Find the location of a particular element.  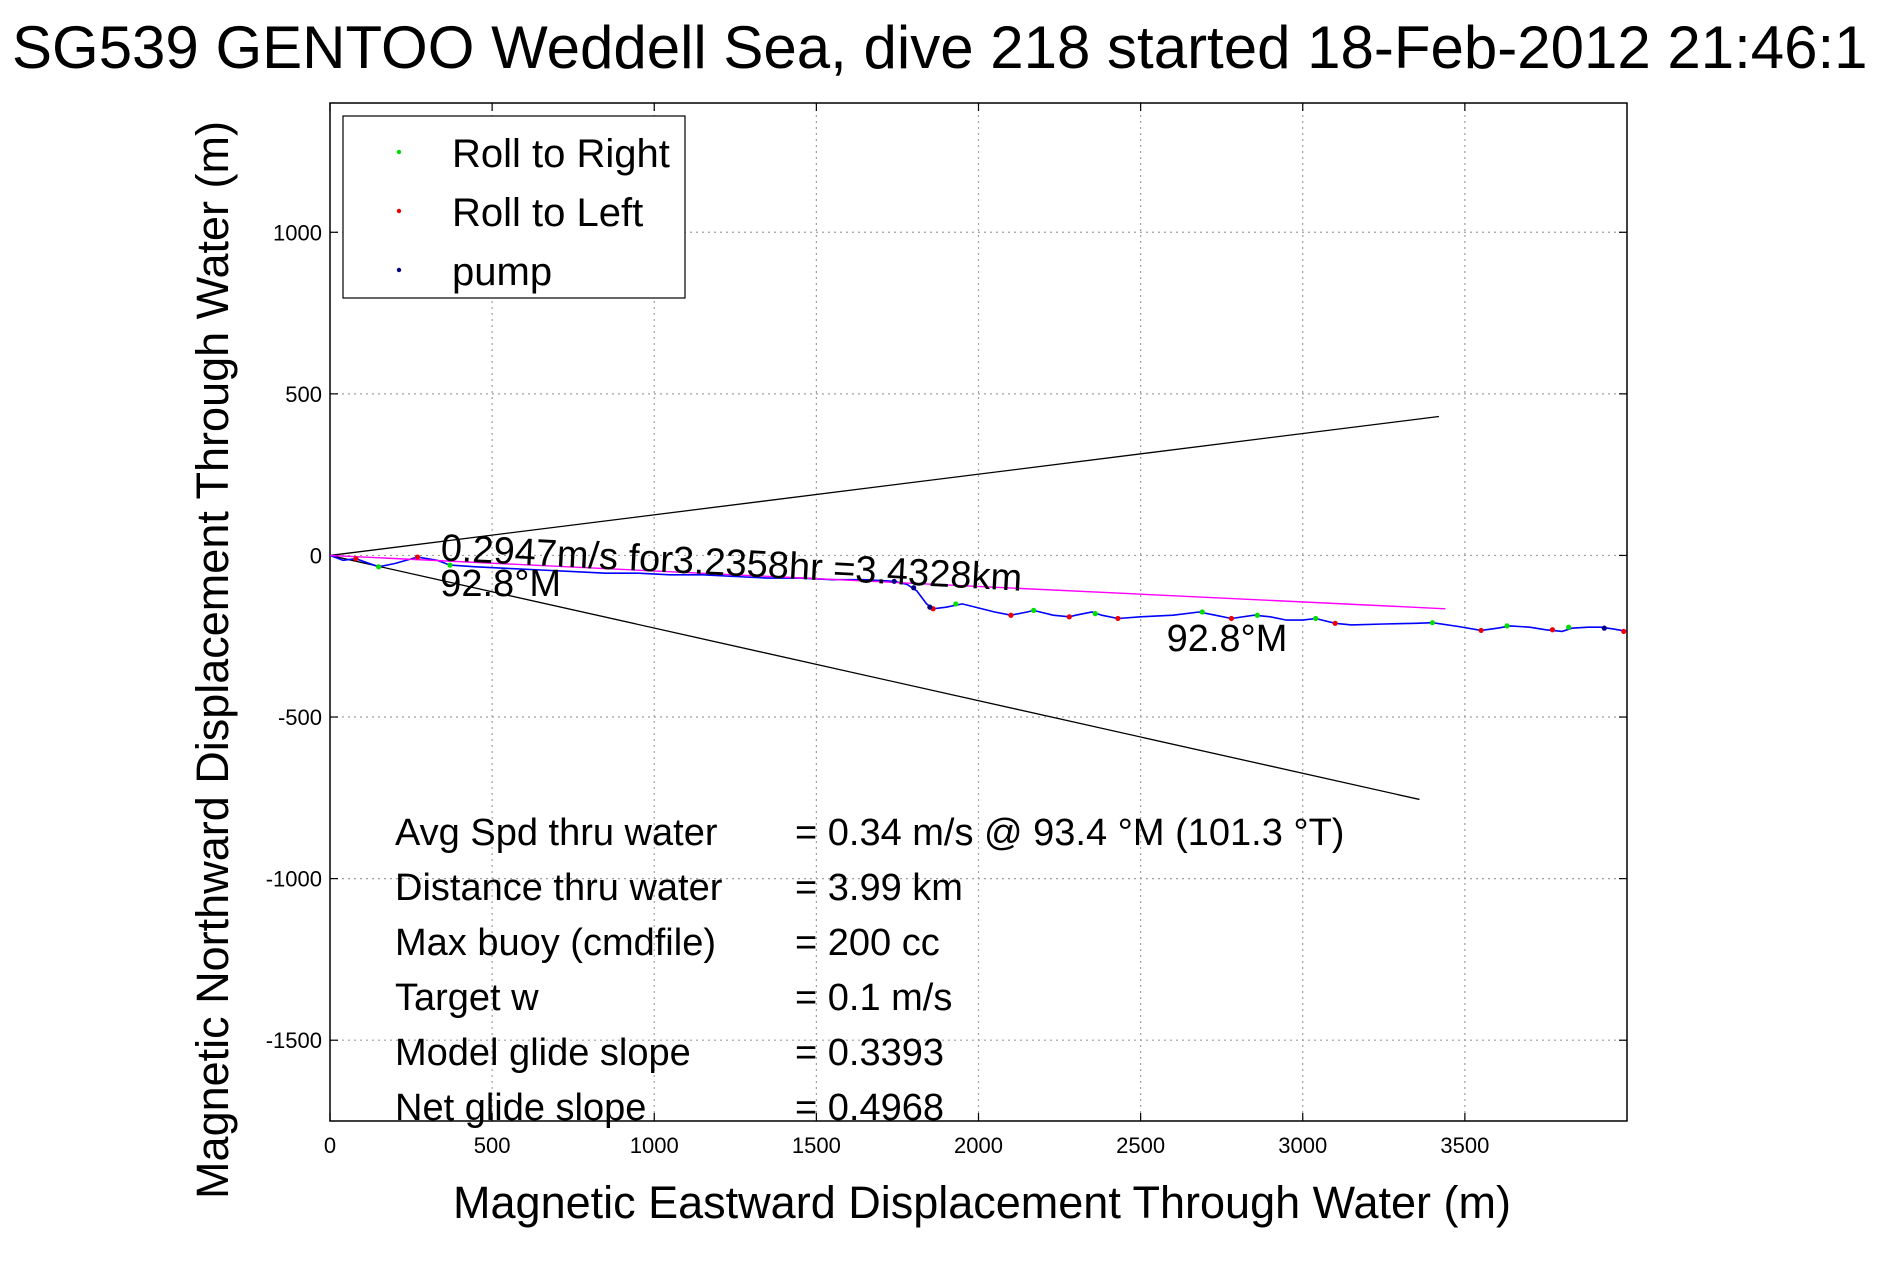

y-tick-label: -1500 is located at coordinates (294, 1040).